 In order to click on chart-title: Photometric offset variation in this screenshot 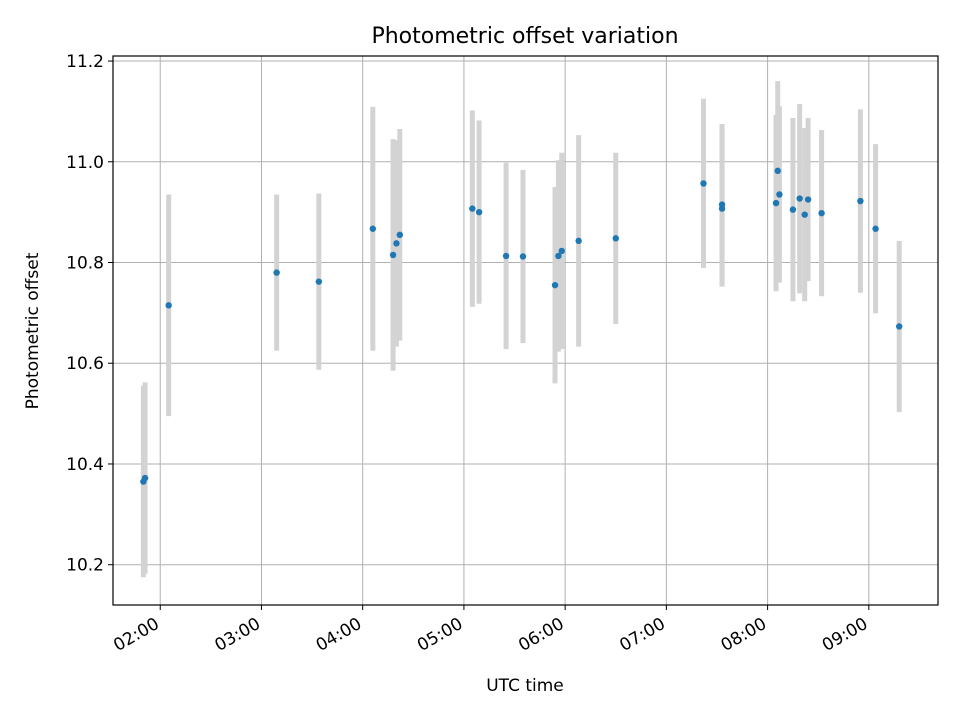, I will do `click(524, 36)`.